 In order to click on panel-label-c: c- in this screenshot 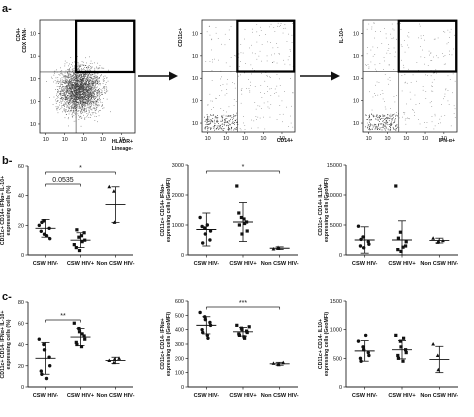, I will do `click(7, 297)`.